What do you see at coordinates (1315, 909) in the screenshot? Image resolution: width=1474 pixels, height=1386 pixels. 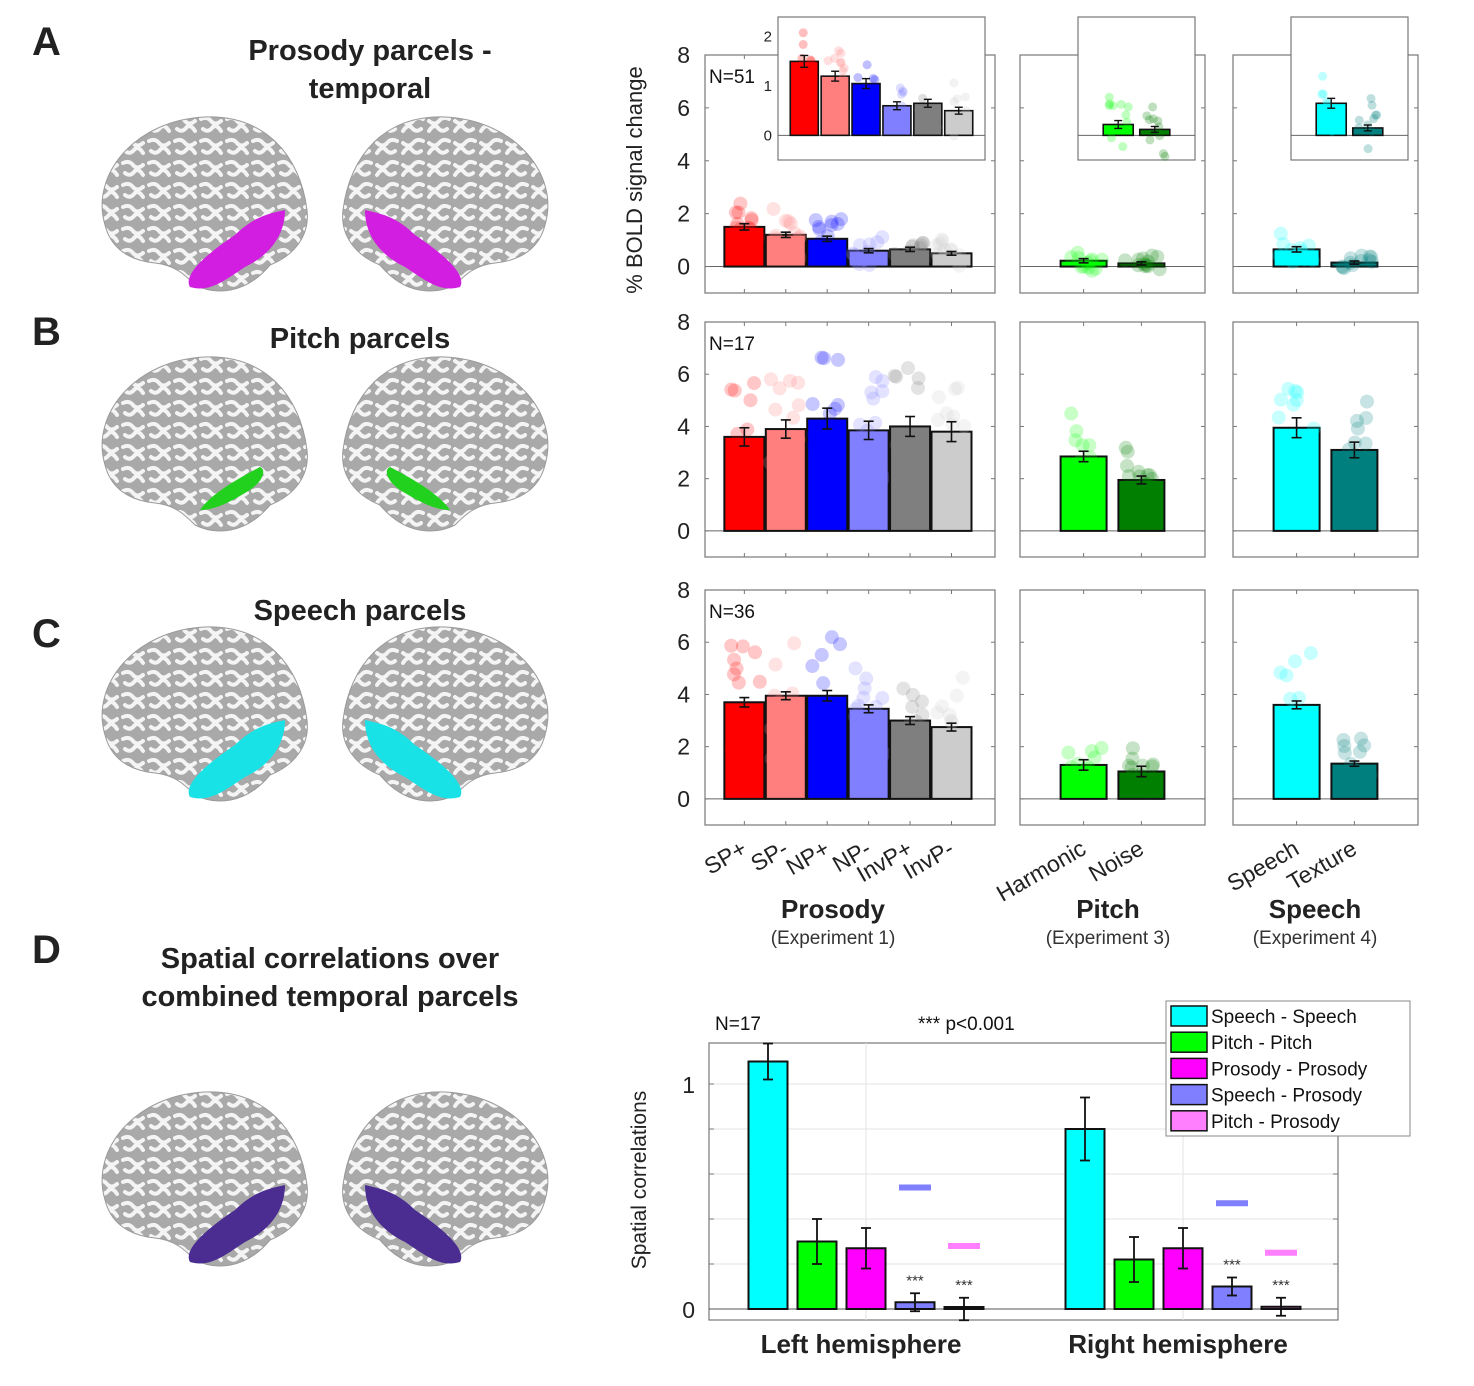 I see `group-title-speech: Speech` at bounding box center [1315, 909].